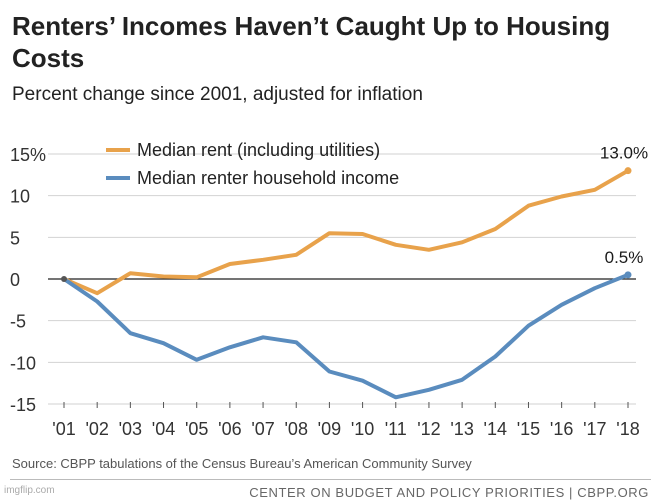 This screenshot has width=661, height=500. I want to click on y-tick-label: 15%, so click(28, 155).